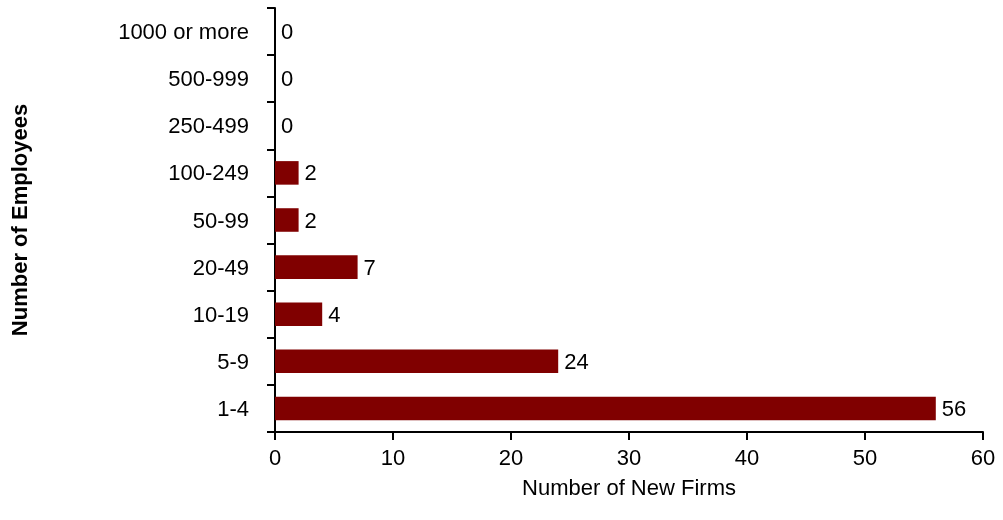  I want to click on y-tick-label: 100-249, so click(208, 173).